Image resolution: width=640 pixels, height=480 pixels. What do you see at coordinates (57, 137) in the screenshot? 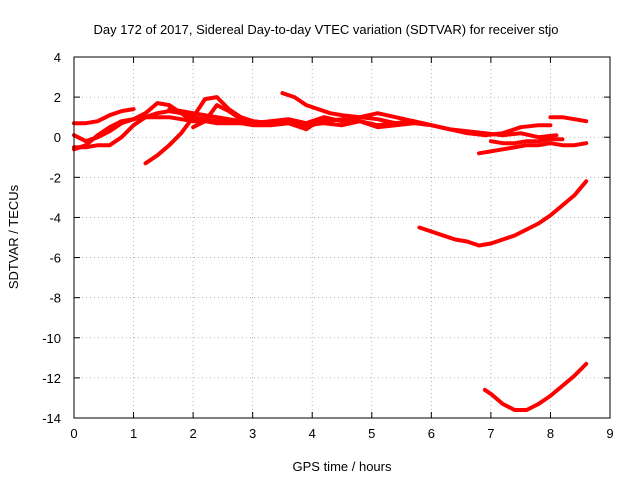
I see `y-tick-label: 0` at bounding box center [57, 137].